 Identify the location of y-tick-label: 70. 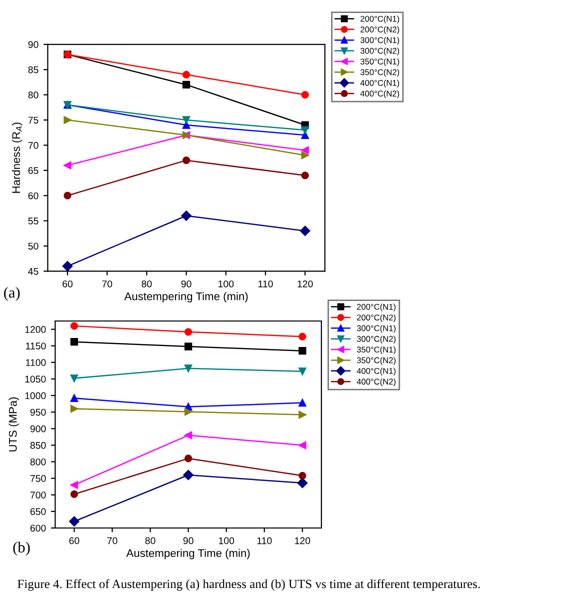
(33, 145).